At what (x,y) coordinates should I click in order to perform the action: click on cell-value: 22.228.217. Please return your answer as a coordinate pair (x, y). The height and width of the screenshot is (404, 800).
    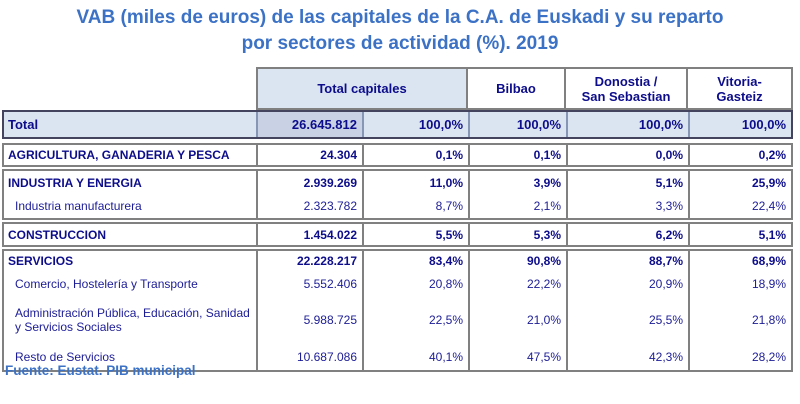
    Looking at the image, I should click on (309, 261).